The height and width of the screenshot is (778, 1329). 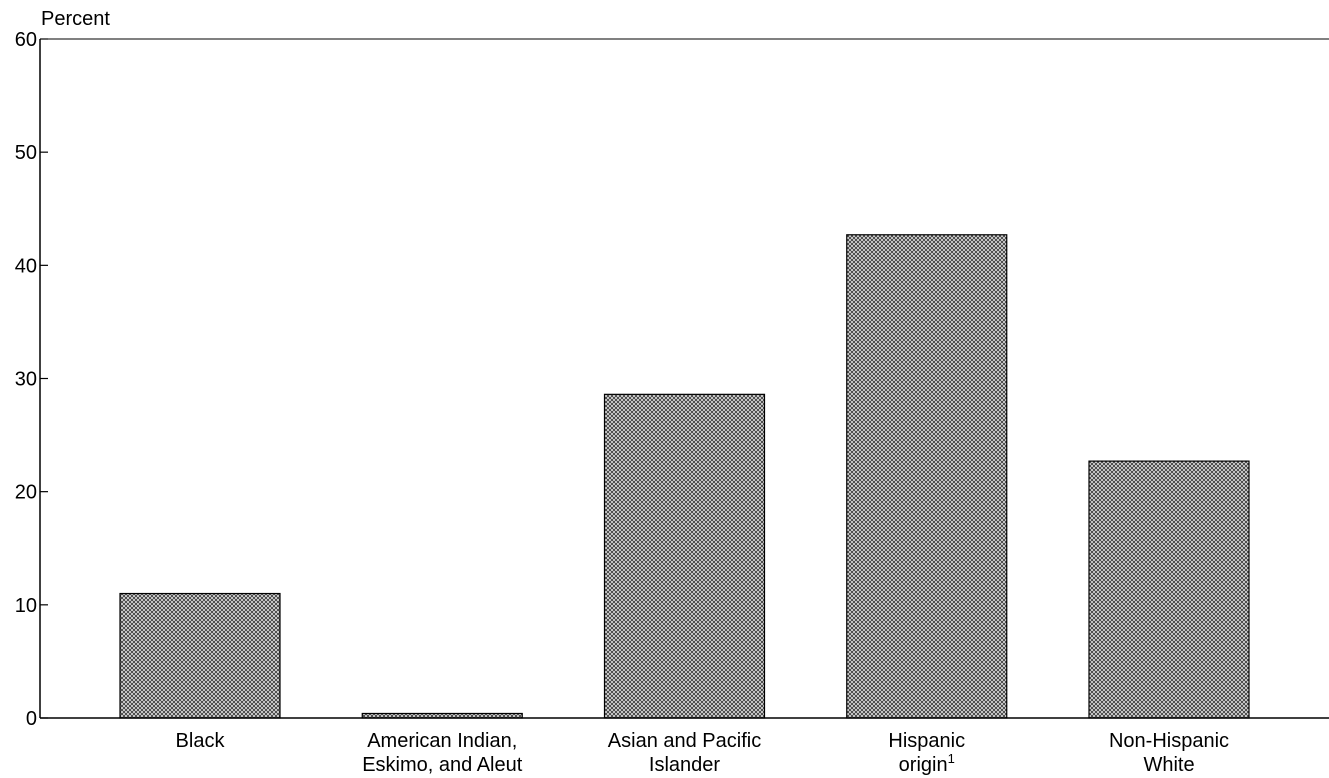 I want to click on y-tick-label: 60, so click(x=26, y=40).